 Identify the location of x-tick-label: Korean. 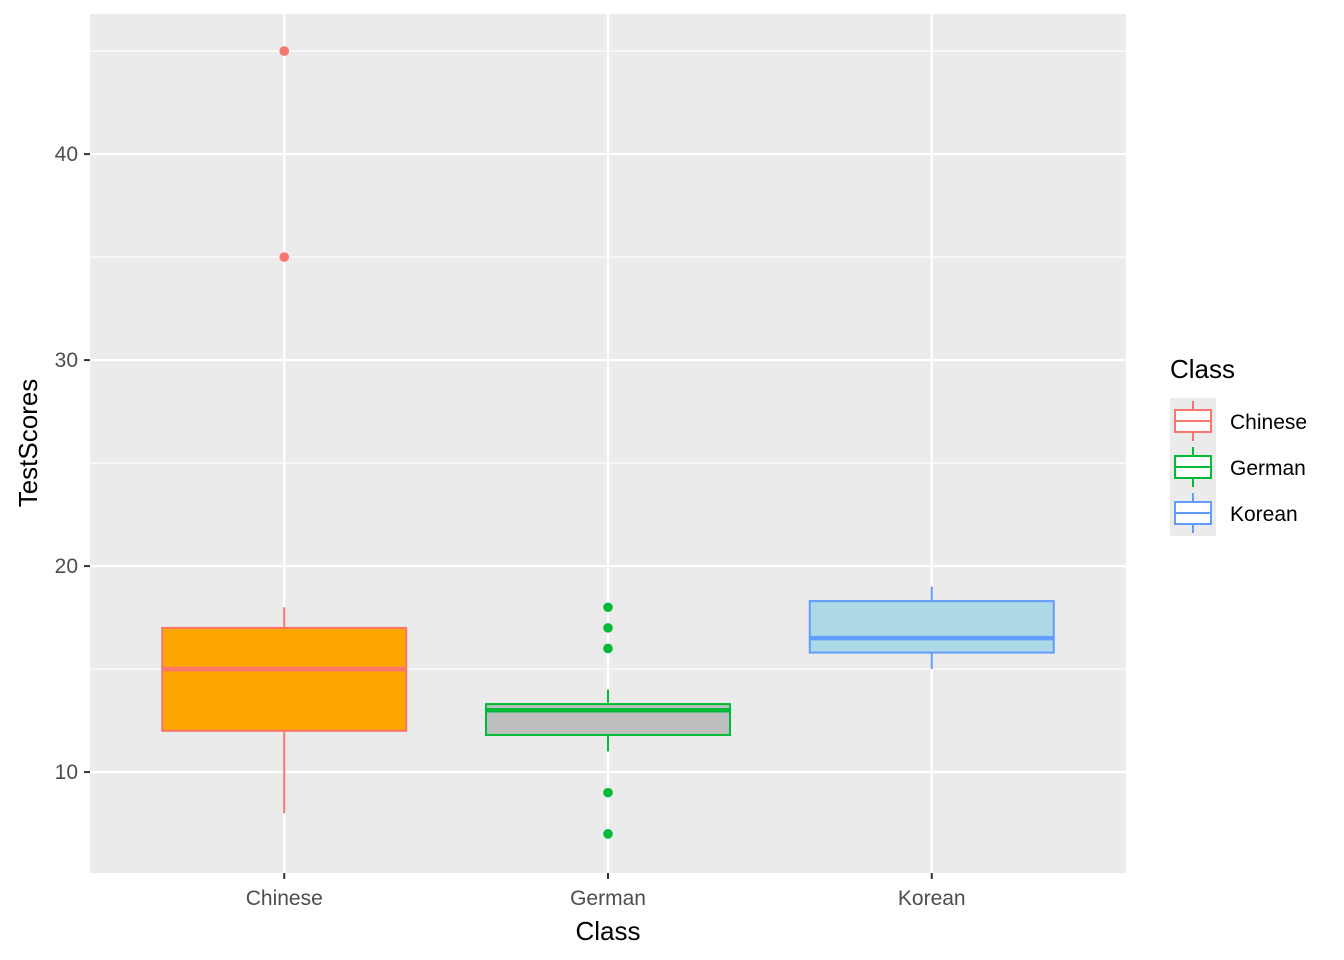
(932, 898).